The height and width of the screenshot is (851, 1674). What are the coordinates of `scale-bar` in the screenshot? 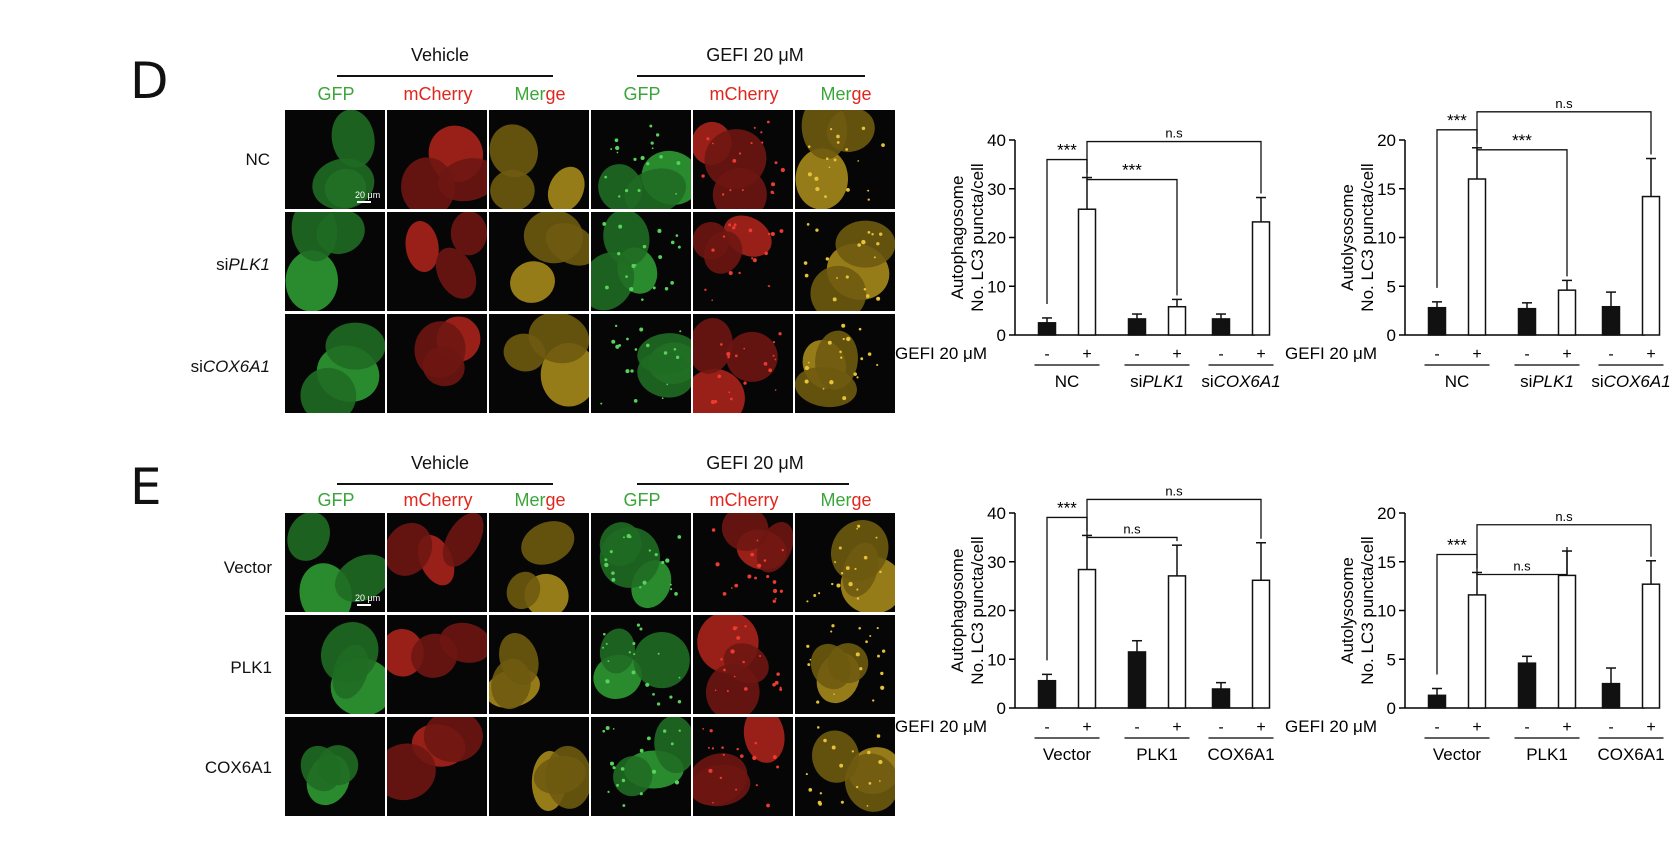 It's located at (364, 202).